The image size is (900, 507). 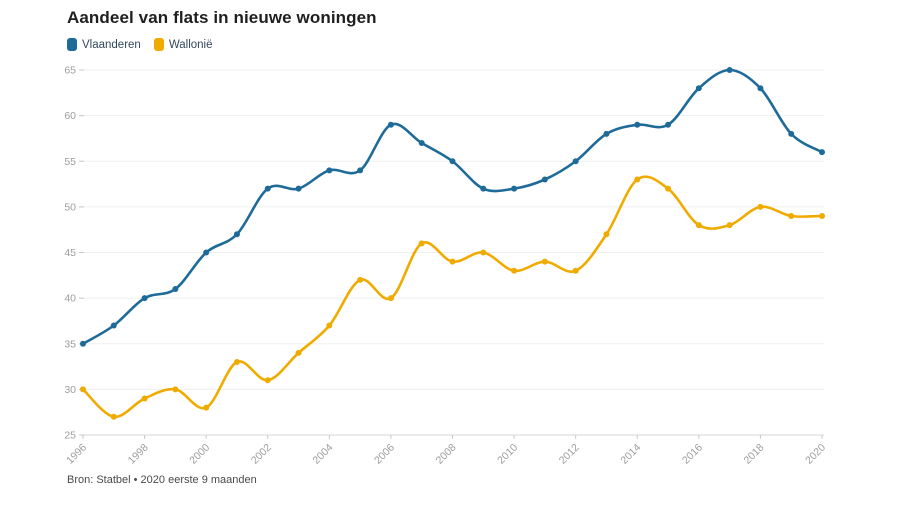 I want to click on source-note: Bron: Statbel • 2020 eerste 9 maanden, so click(x=162, y=480).